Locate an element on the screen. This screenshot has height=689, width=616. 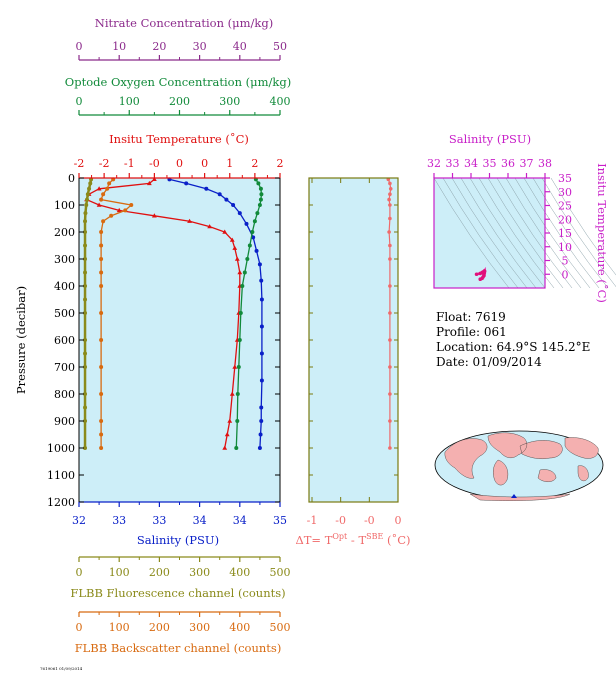
salinity-tick-label: 34 is located at coordinates (200, 520).